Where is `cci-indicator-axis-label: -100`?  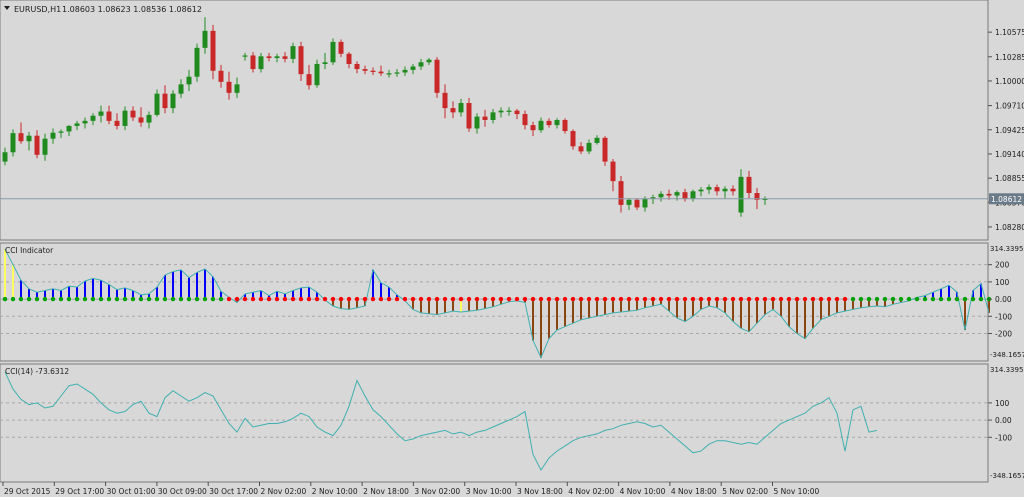 cci-indicator-axis-label: -100 is located at coordinates (1003, 316).